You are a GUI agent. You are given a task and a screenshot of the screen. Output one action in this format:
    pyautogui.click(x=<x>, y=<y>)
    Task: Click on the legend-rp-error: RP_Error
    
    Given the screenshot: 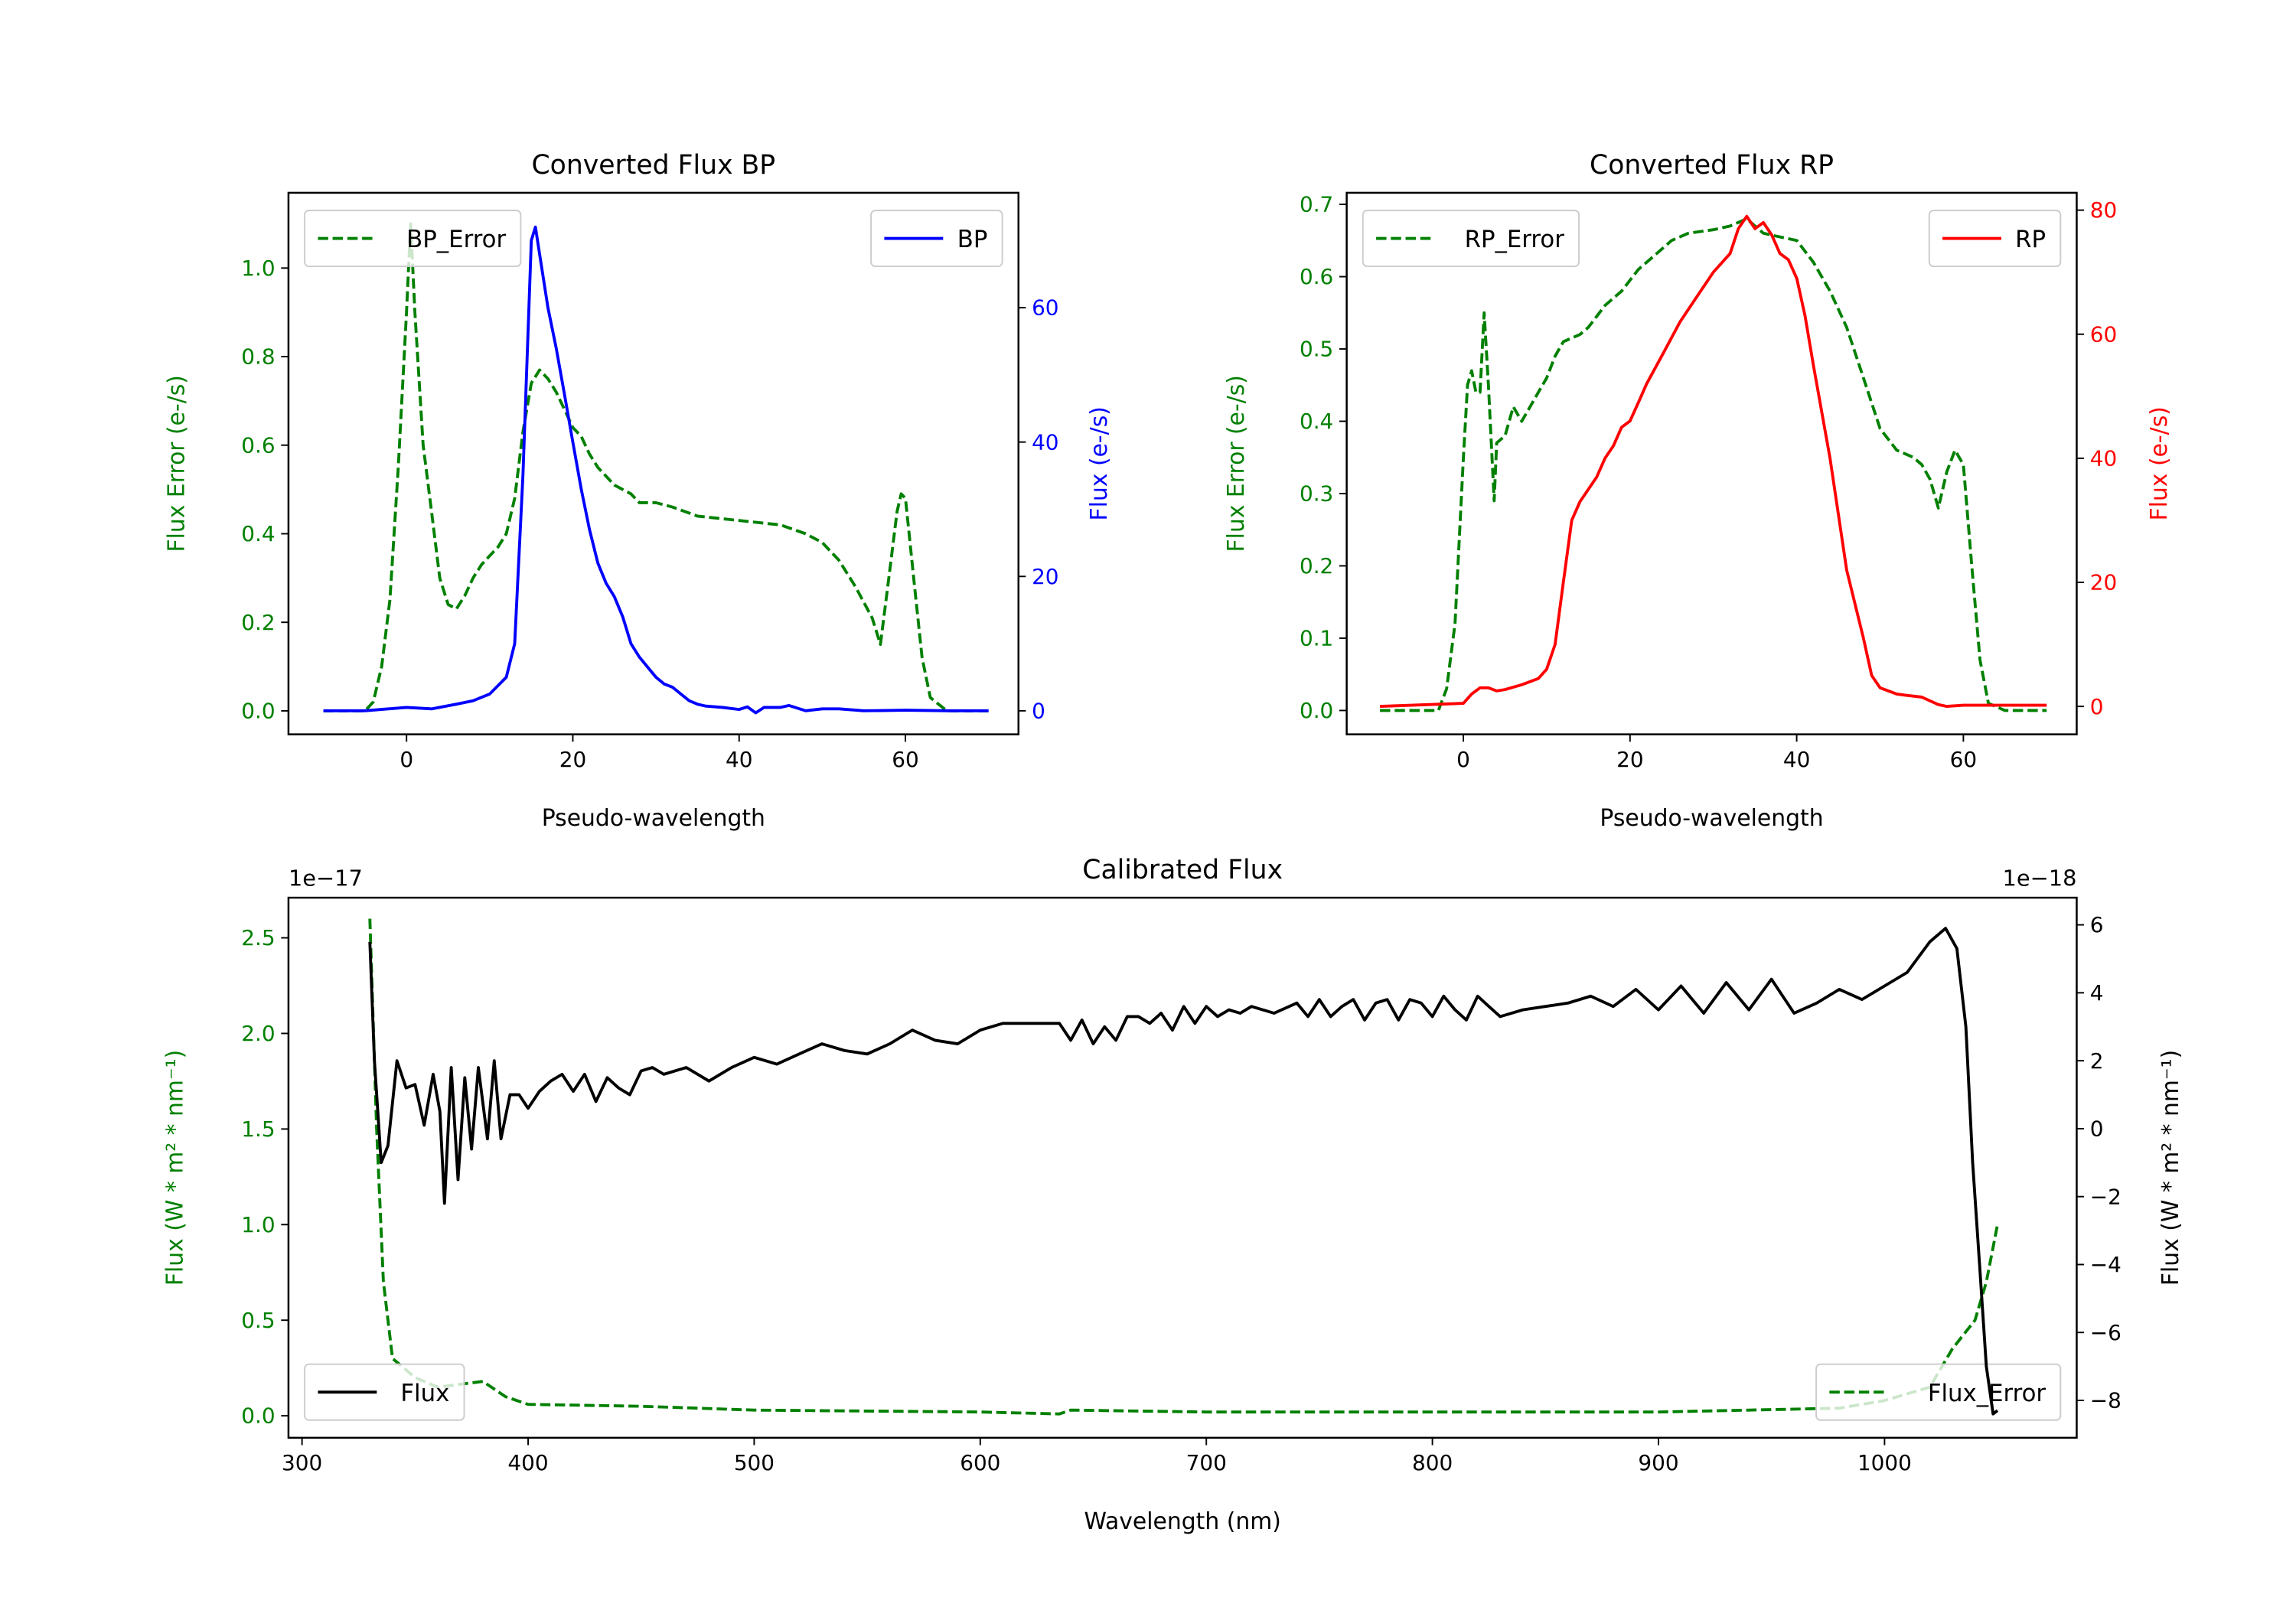 What is the action you would take?
    pyautogui.click(x=1471, y=239)
    